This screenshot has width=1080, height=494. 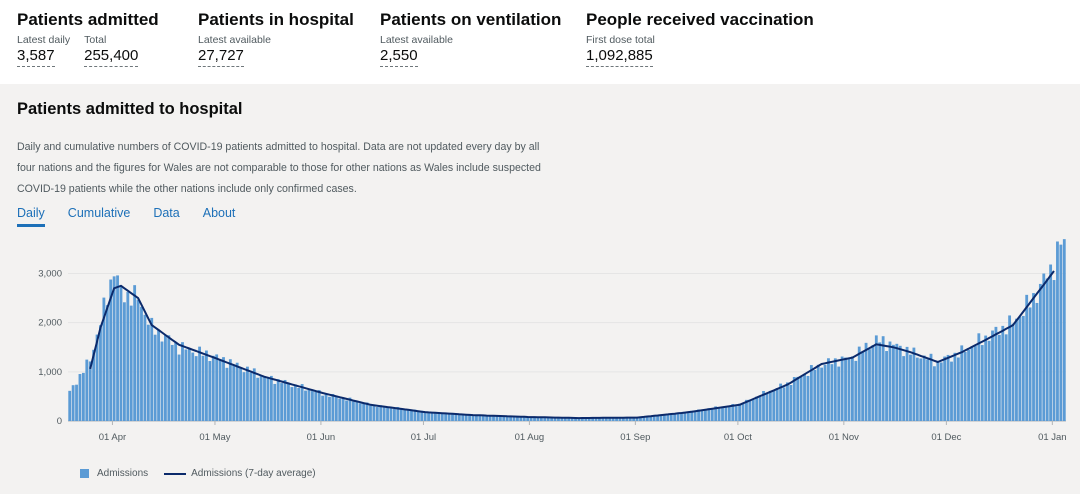 I want to click on y-tick-label: 1,000, so click(x=50, y=372).